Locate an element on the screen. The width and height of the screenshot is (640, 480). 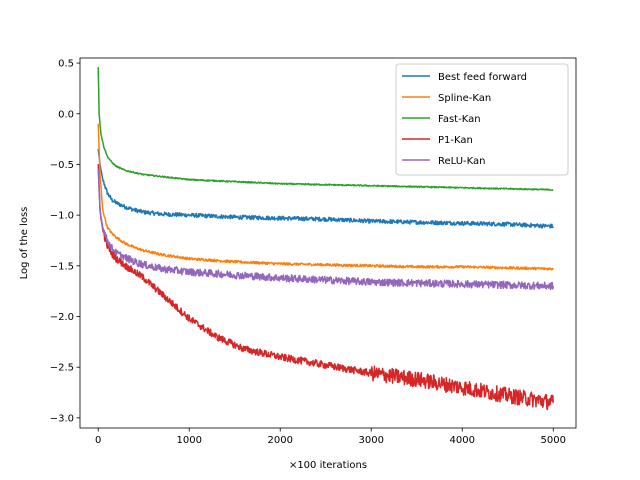
legend-label: Best feed forward is located at coordinates (482, 77).